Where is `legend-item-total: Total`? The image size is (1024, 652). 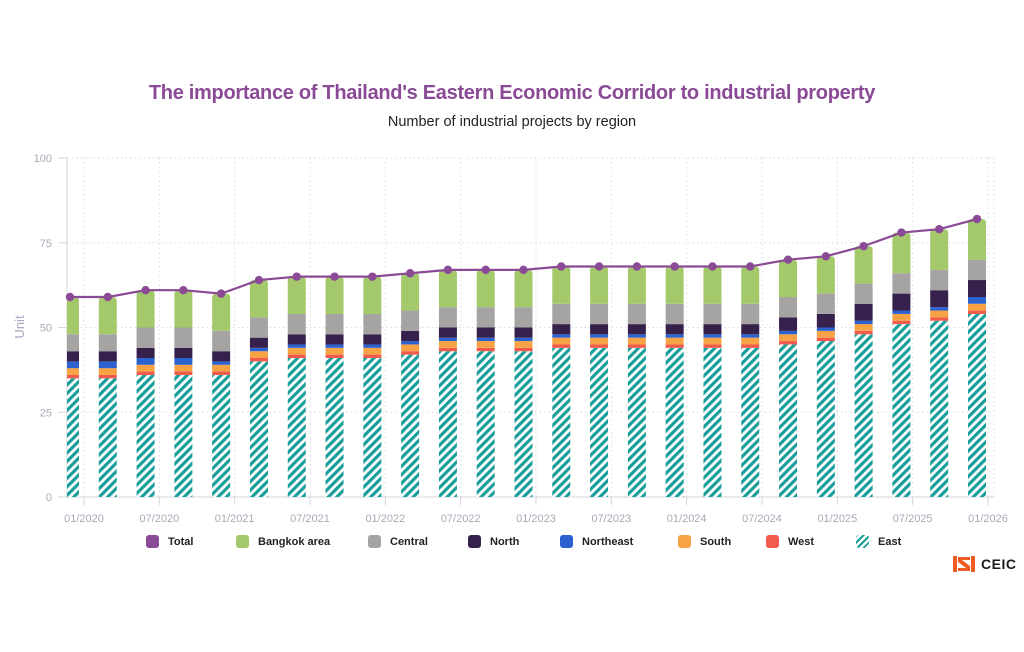
legend-item-total: Total is located at coordinates (169, 541).